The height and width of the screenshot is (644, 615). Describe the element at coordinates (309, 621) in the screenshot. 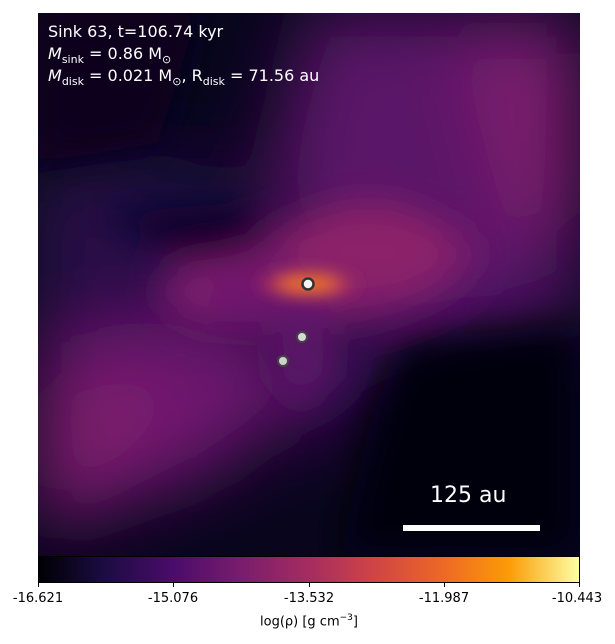

I see `colorbar-title: log(ρ) [g cm−3]` at that location.